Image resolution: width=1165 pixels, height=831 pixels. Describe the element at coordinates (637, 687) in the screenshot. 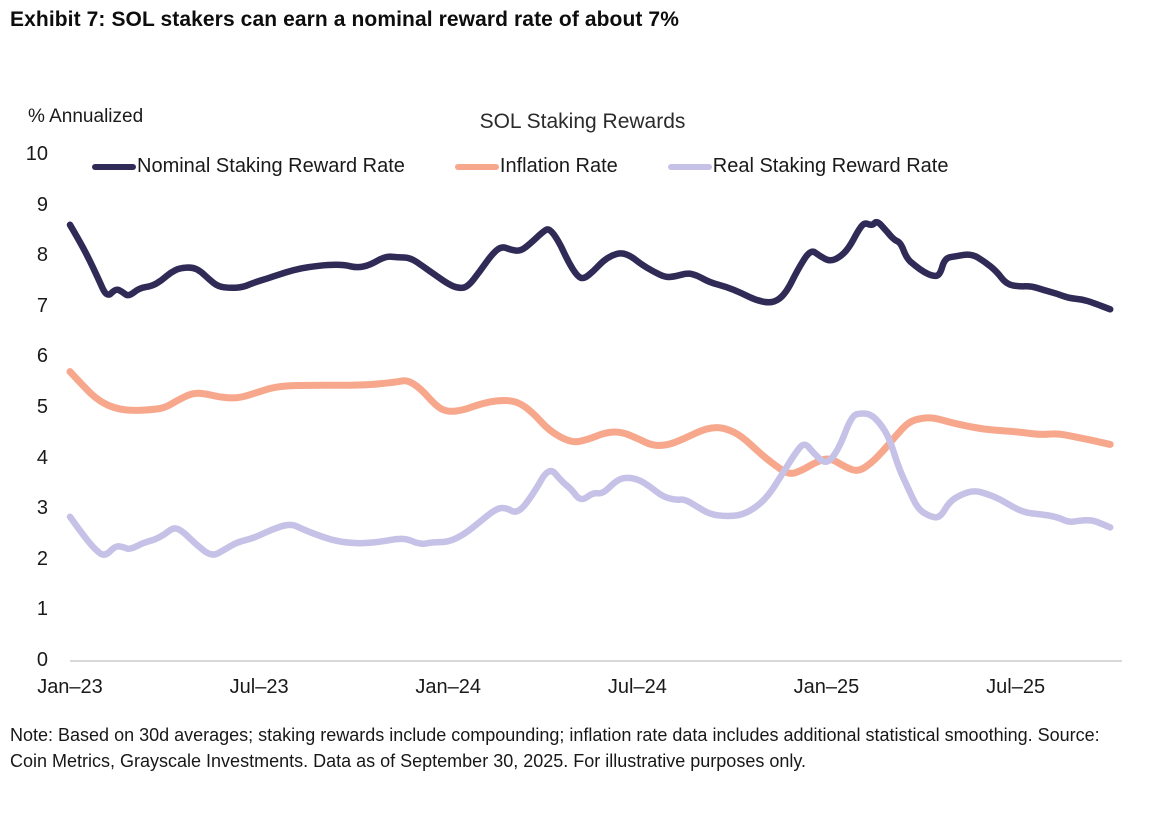

I see `x-tick-label: Jul–24` at that location.